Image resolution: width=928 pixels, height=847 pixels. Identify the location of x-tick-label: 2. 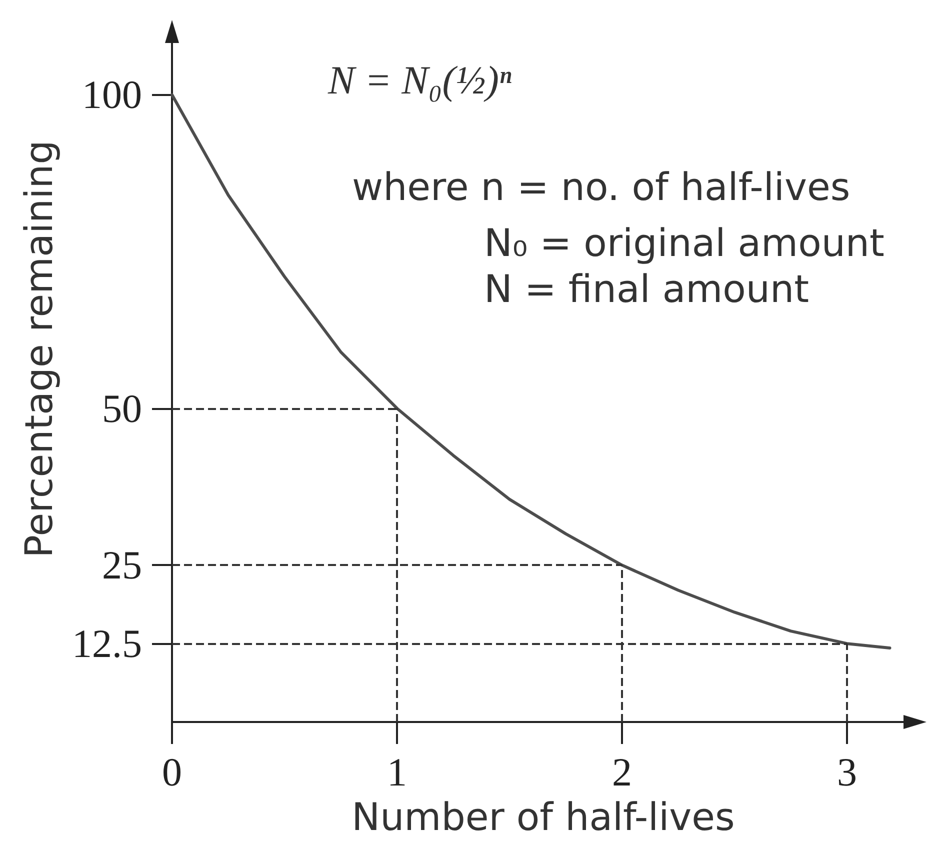
(622, 772).